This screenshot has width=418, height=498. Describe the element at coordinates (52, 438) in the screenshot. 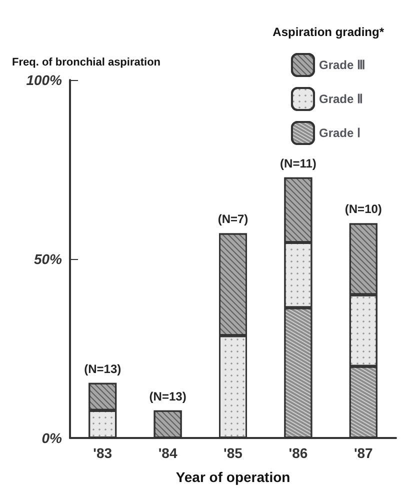

I see `y-tick-label: 0%` at that location.